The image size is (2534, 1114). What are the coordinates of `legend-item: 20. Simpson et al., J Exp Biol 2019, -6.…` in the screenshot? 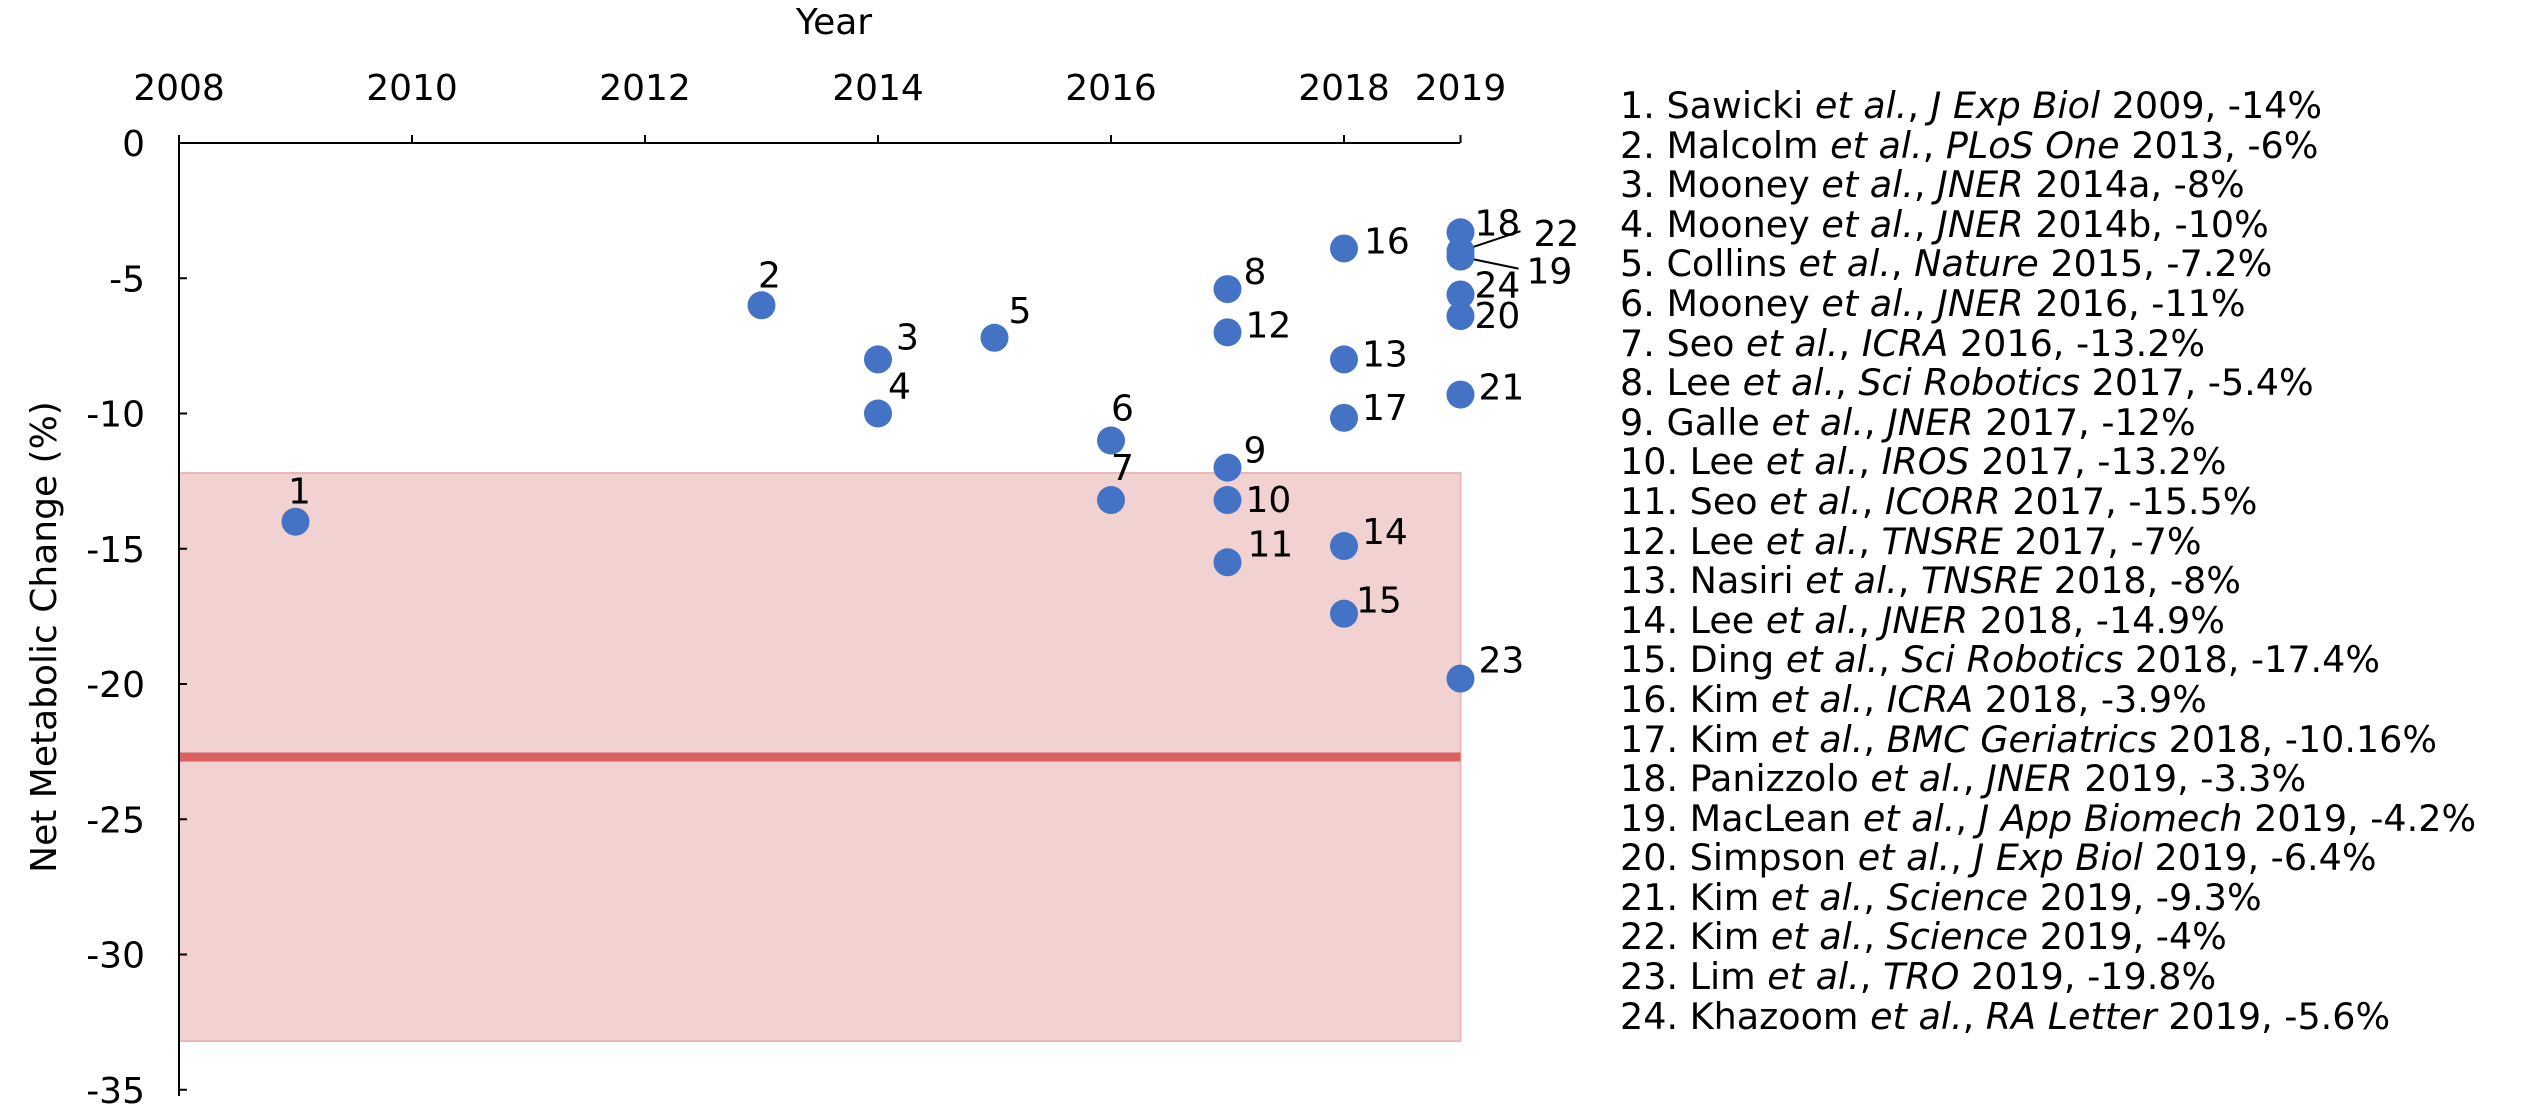 It's located at (2048, 858).